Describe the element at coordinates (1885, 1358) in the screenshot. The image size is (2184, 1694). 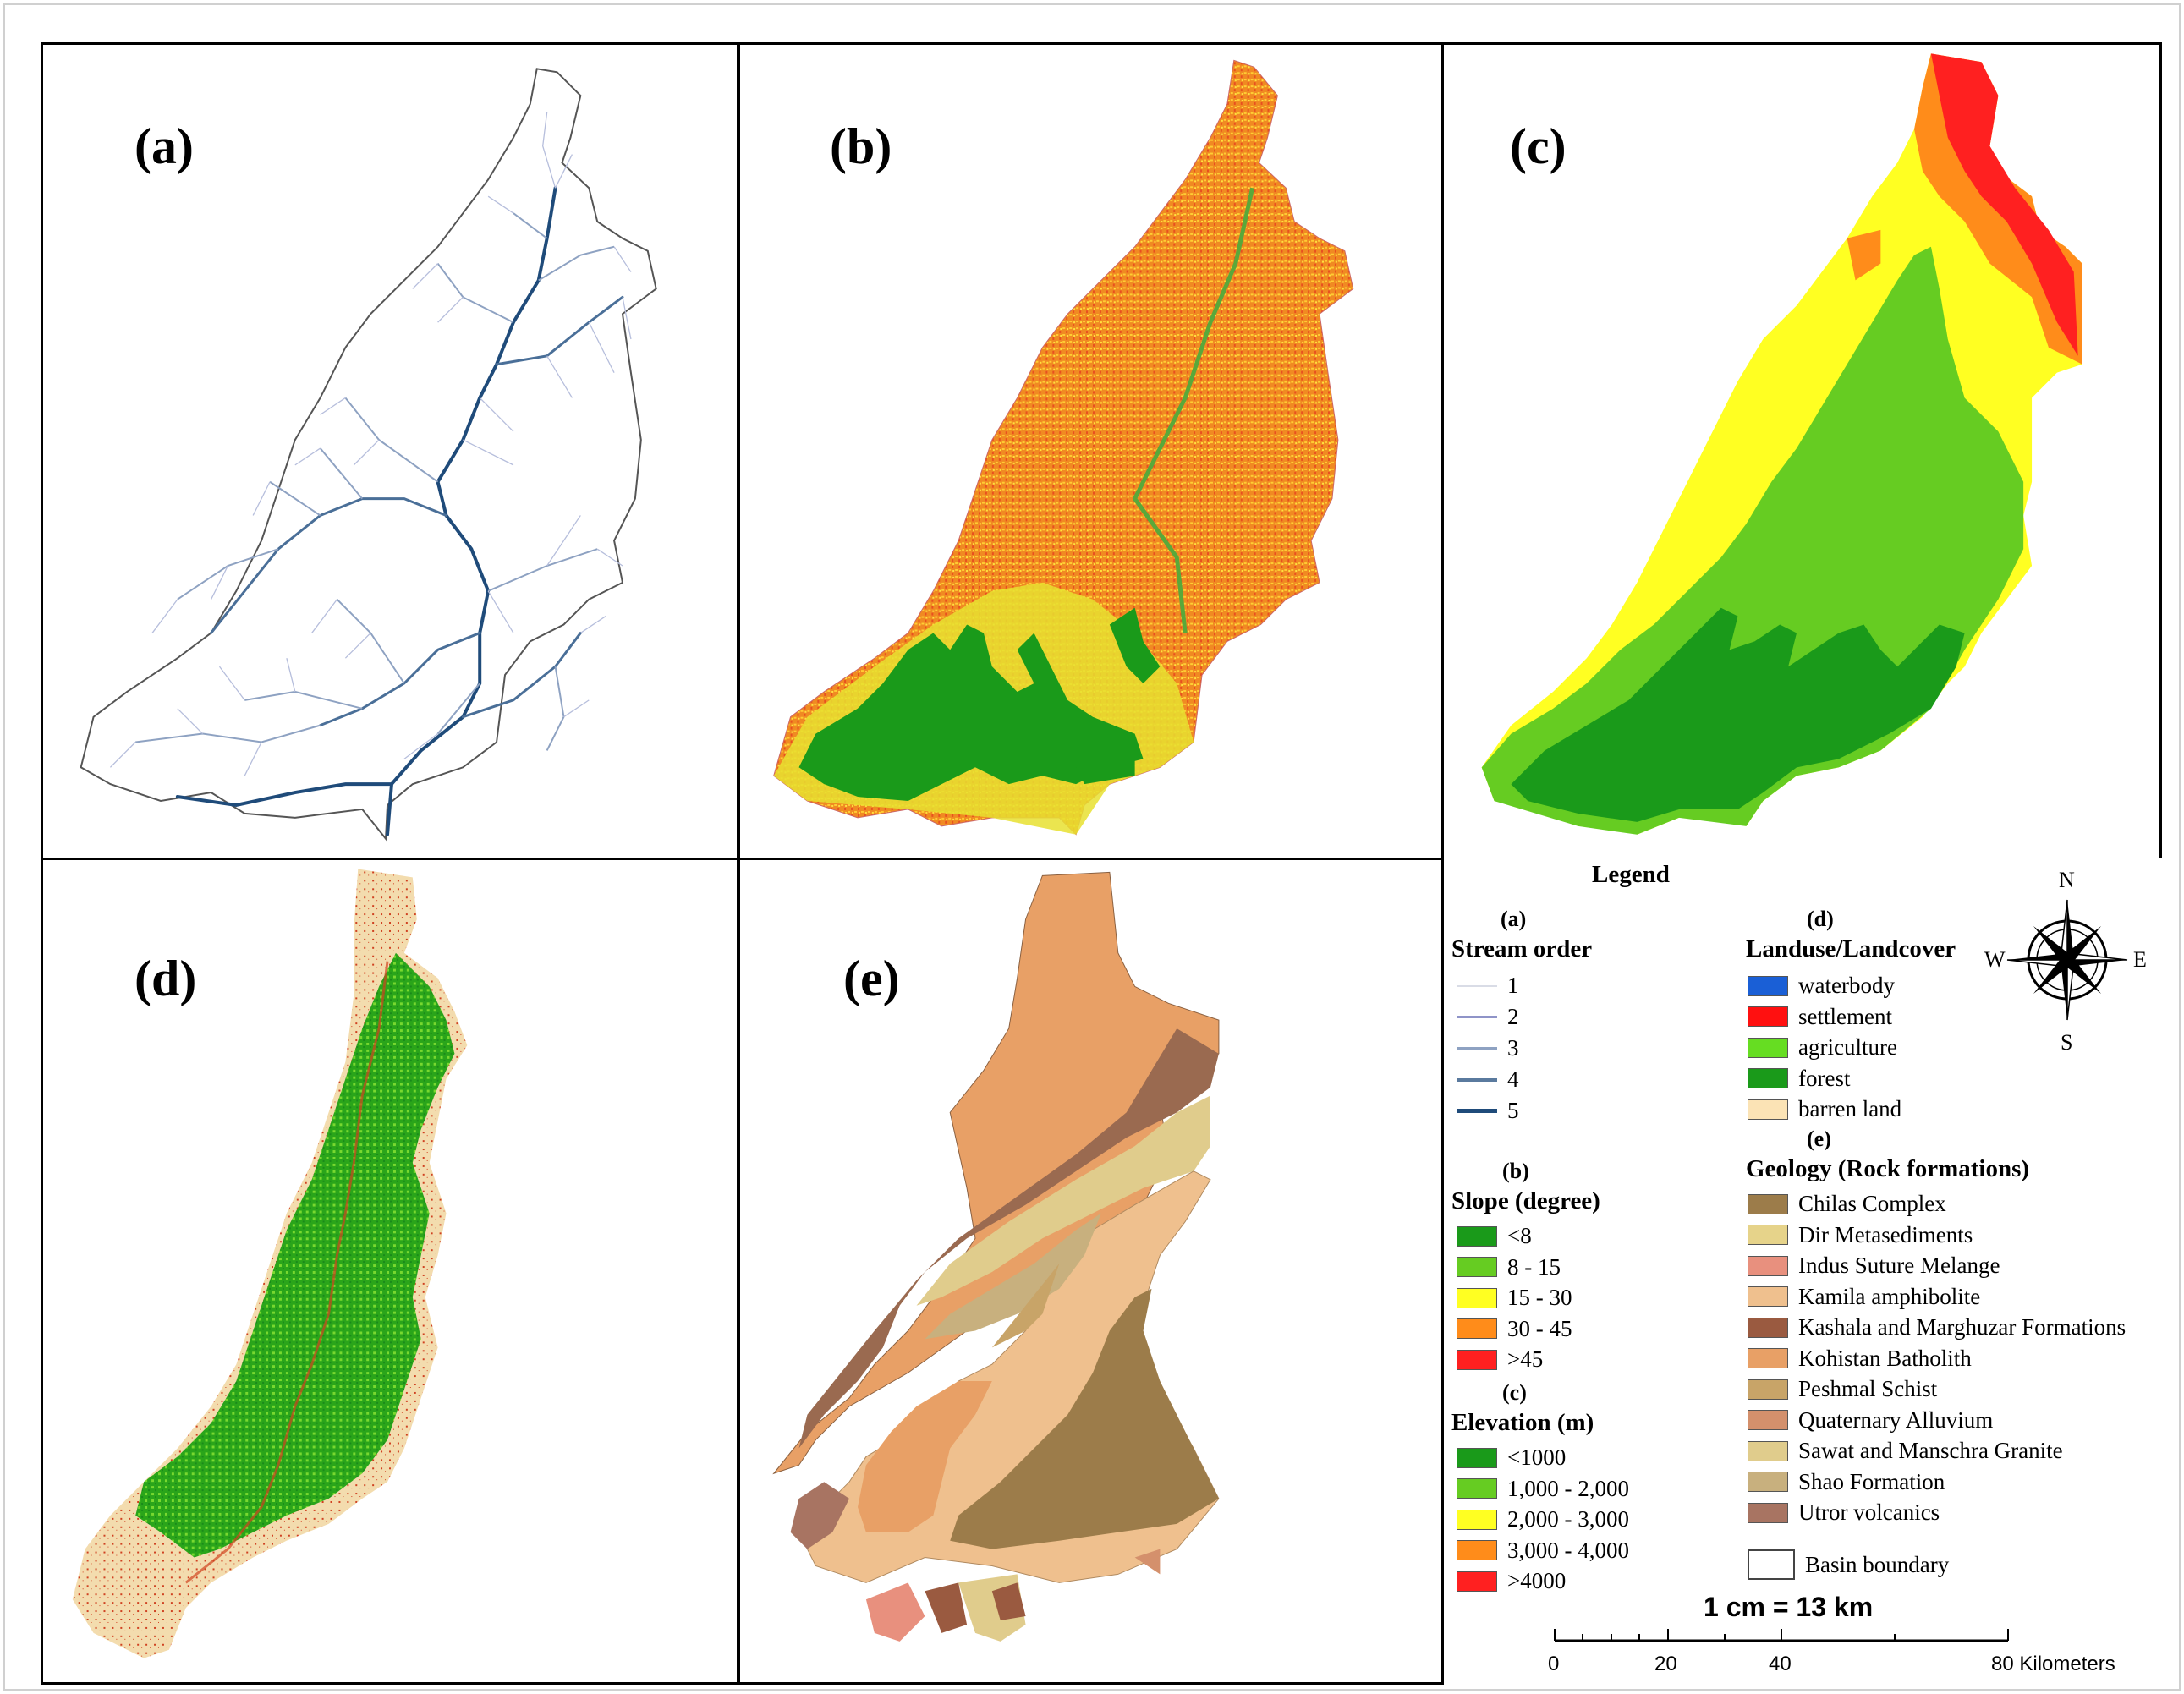
I see `geology-label: Kohistan Batholith` at that location.